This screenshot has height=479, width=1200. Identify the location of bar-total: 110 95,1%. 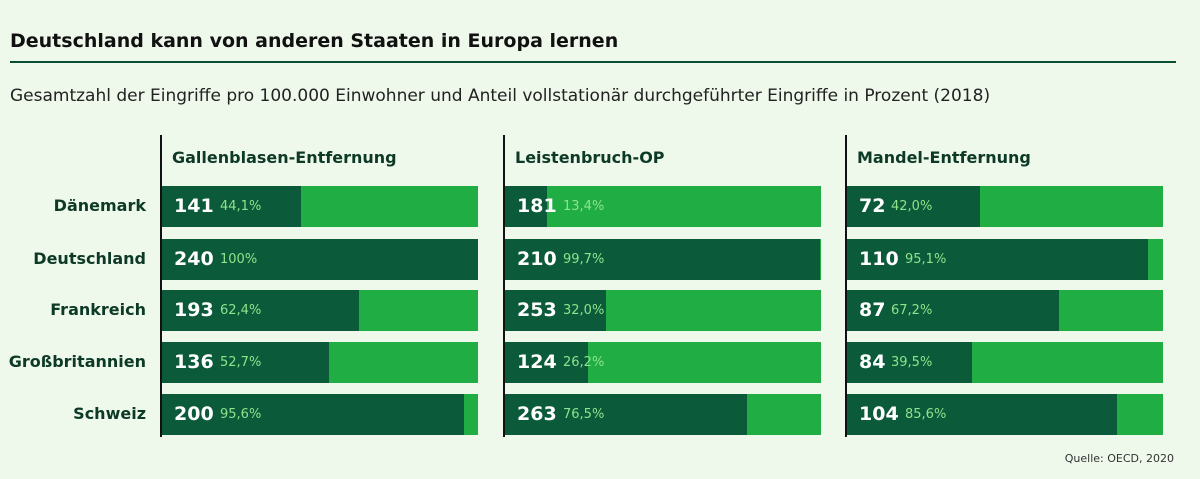
(1005, 259).